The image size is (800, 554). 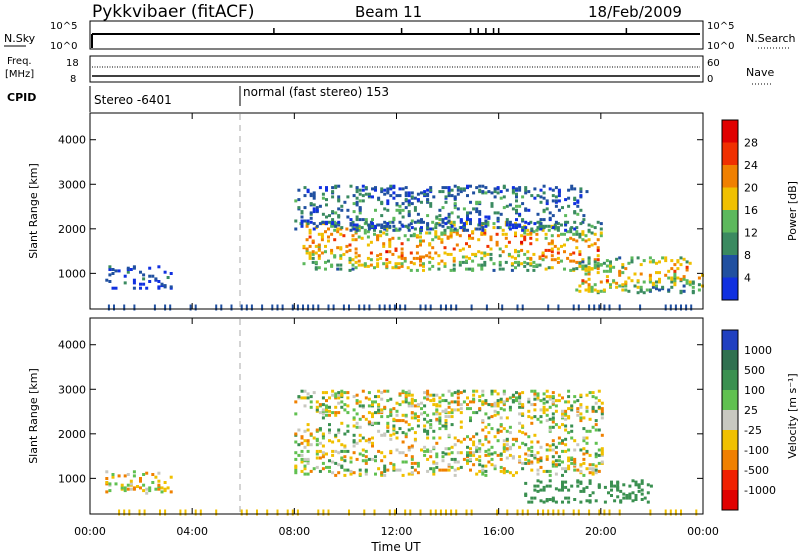 I want to click on colorbar-tick-label: -1000, so click(x=760, y=490).